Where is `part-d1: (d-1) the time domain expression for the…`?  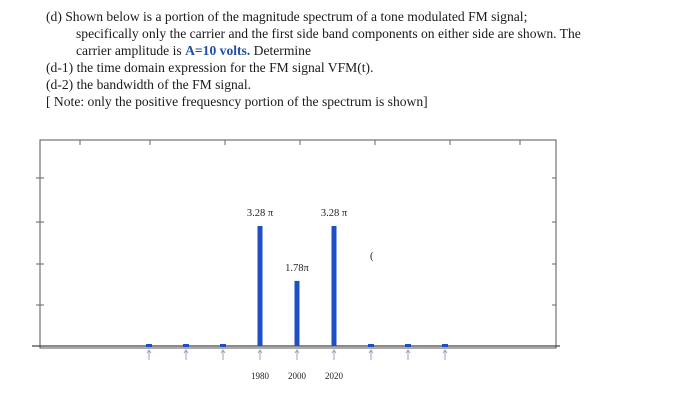 part-d1: (d-1) the time domain expression for the… is located at coordinates (210, 67).